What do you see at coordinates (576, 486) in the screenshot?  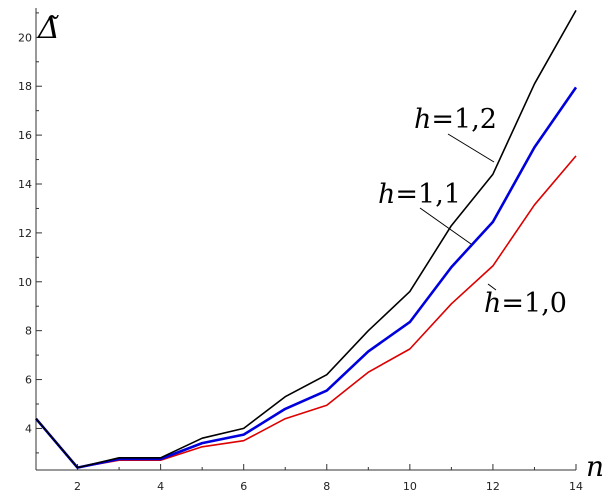 I see `x-tick-label: 14` at bounding box center [576, 486].